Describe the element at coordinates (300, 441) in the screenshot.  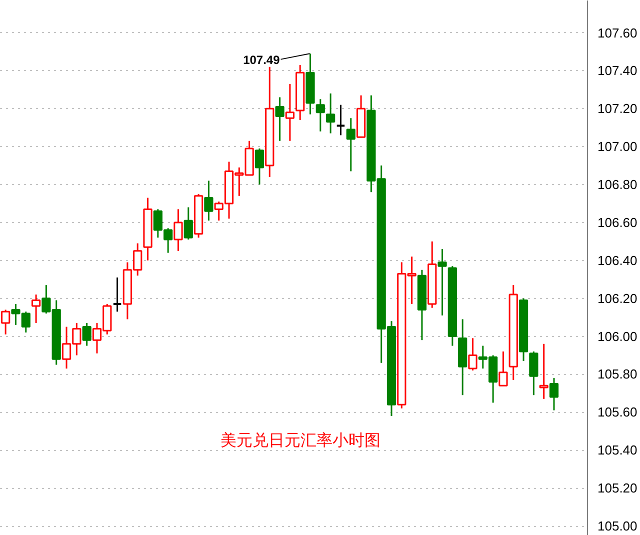
I see `text: 美元兑日元汇率小时图` at that location.